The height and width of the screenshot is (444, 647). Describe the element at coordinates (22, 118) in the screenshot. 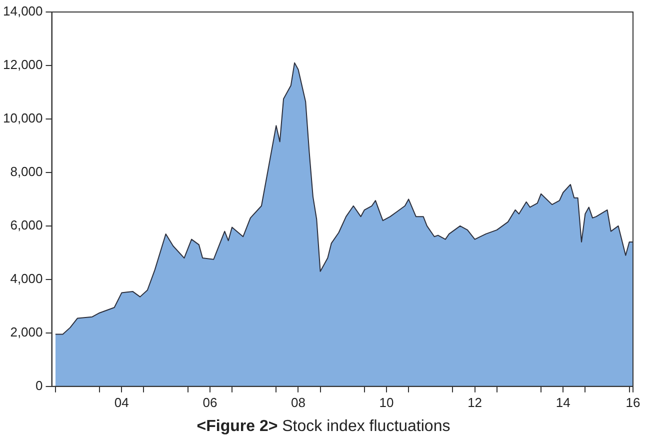

I see `y-tick-label: 10,000` at that location.